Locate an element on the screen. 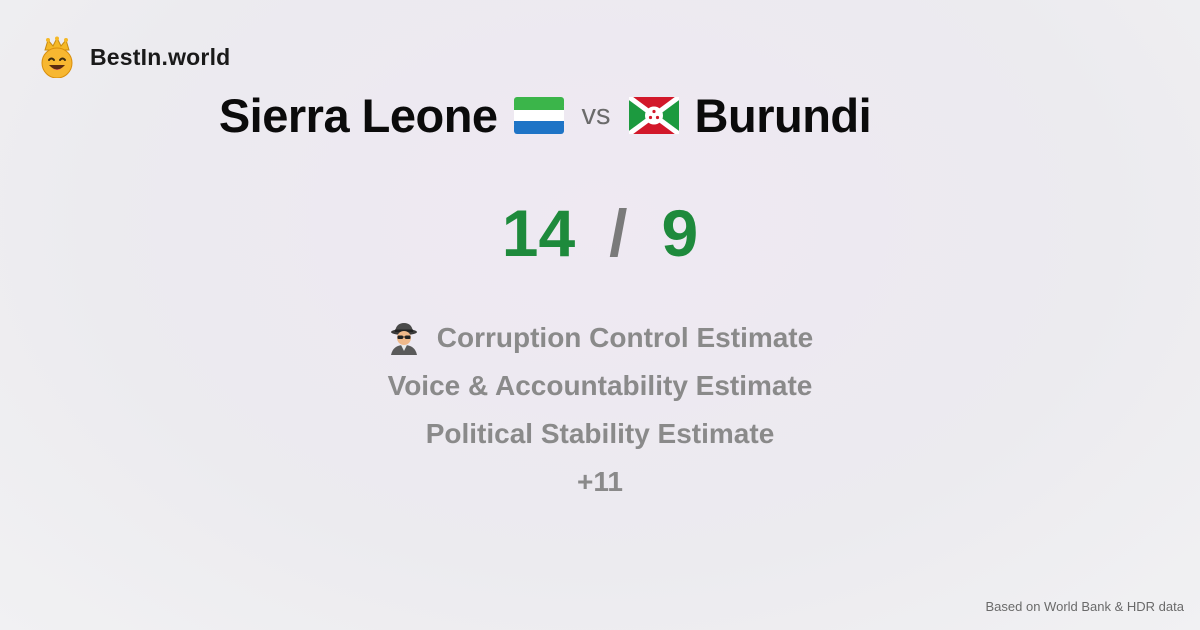 The height and width of the screenshot is (630, 1200). score-a: 14 is located at coordinates (538, 233).